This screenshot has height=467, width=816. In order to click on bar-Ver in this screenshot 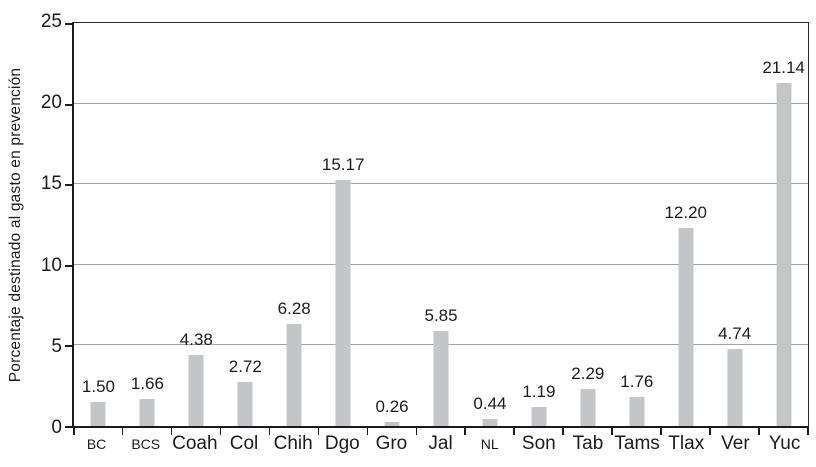, I will do `click(735, 387)`.